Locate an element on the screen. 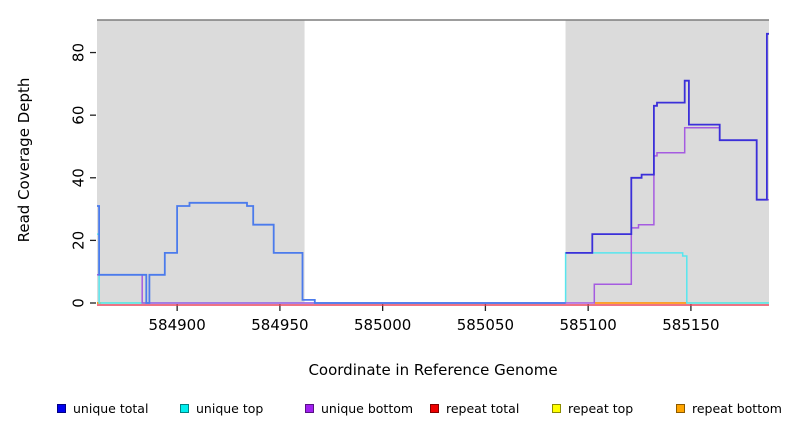  legend-label: unique top is located at coordinates (230, 408).